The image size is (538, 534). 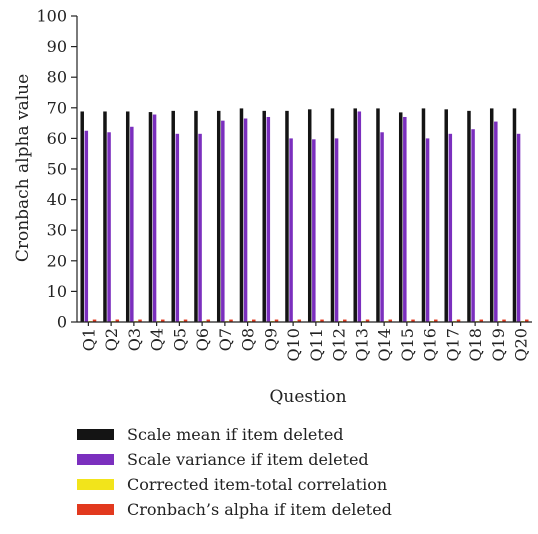 What do you see at coordinates (407, 344) in the screenshot?
I see `x-tick-label: Q15` at bounding box center [407, 344].